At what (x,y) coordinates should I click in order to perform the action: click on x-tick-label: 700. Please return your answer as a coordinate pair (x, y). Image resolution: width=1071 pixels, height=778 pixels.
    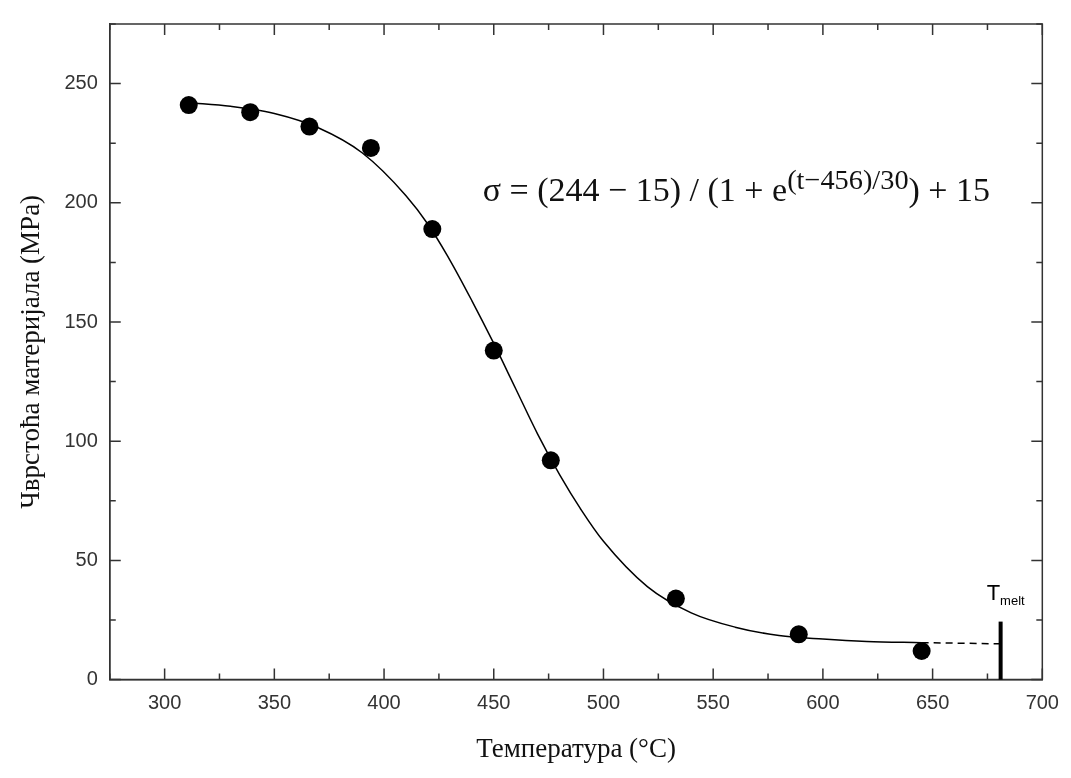
    Looking at the image, I should click on (1042, 702).